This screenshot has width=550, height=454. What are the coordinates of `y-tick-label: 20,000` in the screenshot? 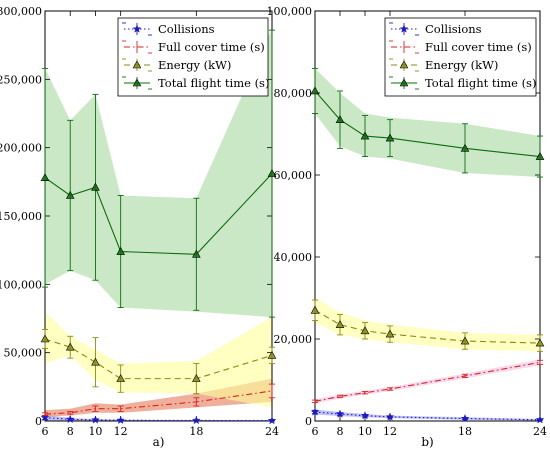 It's located at (293, 339).